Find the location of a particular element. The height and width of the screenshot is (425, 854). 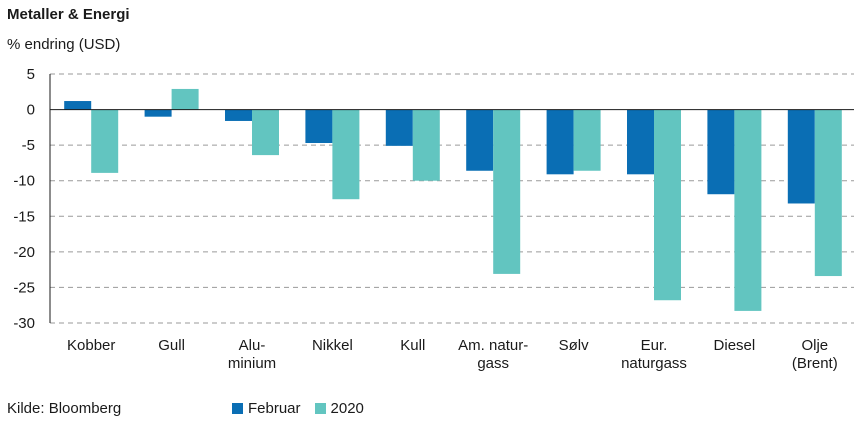

x-category-label: Nikkel is located at coordinates (332, 345).